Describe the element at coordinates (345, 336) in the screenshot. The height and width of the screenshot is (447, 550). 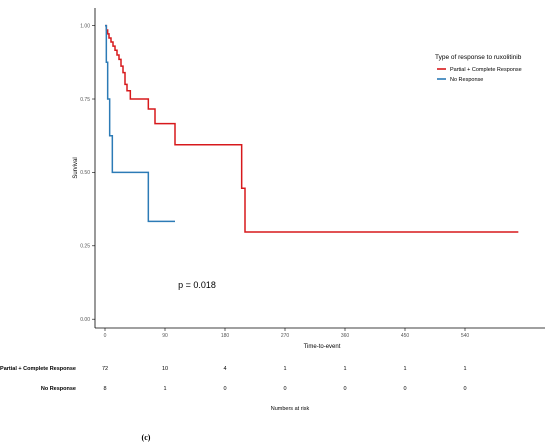
I see `x-tick-label: 360` at that location.